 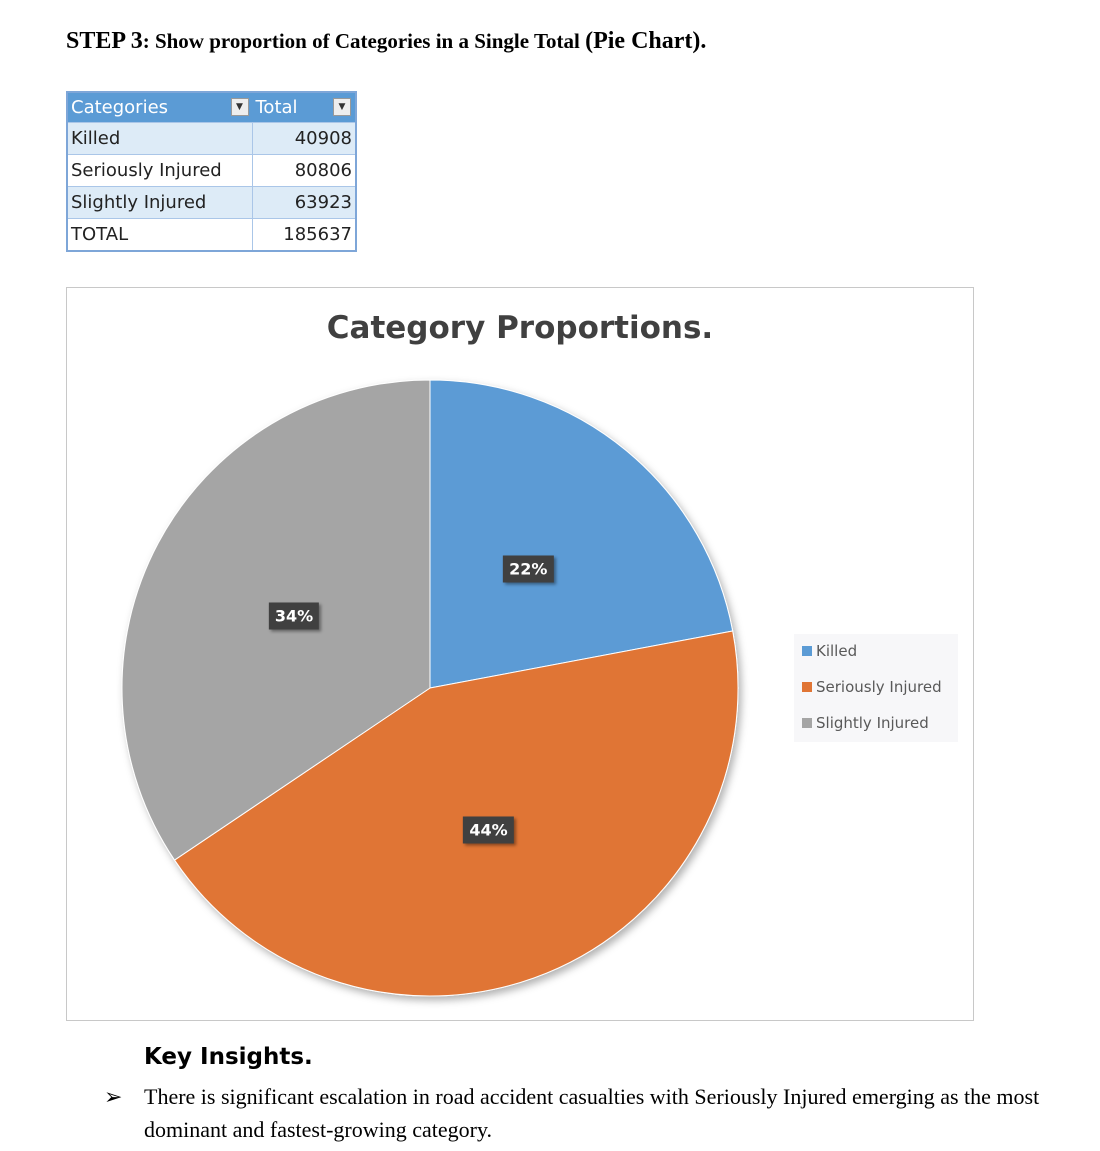 I want to click on legend-label: Slightly Injured, so click(x=872, y=723).